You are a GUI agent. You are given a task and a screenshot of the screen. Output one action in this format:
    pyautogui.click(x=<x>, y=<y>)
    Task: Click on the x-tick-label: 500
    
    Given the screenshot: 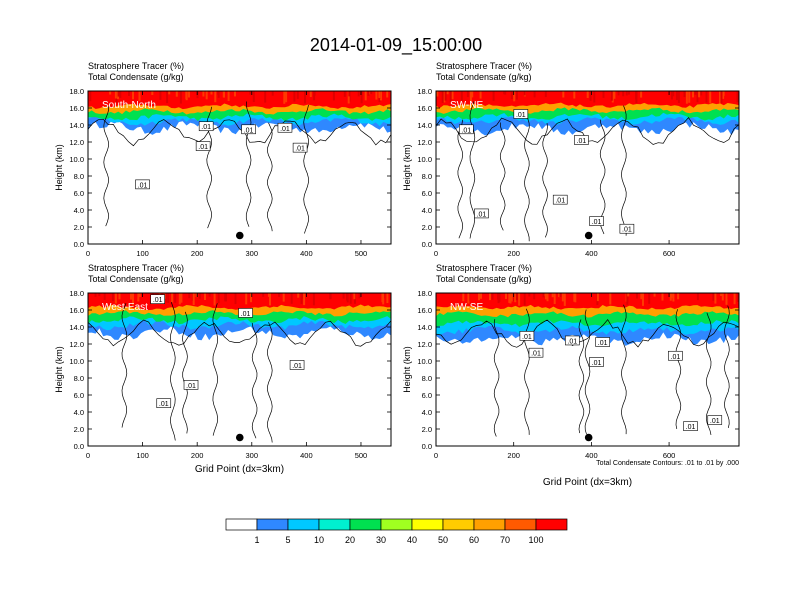 What is the action you would take?
    pyautogui.click(x=361, y=253)
    